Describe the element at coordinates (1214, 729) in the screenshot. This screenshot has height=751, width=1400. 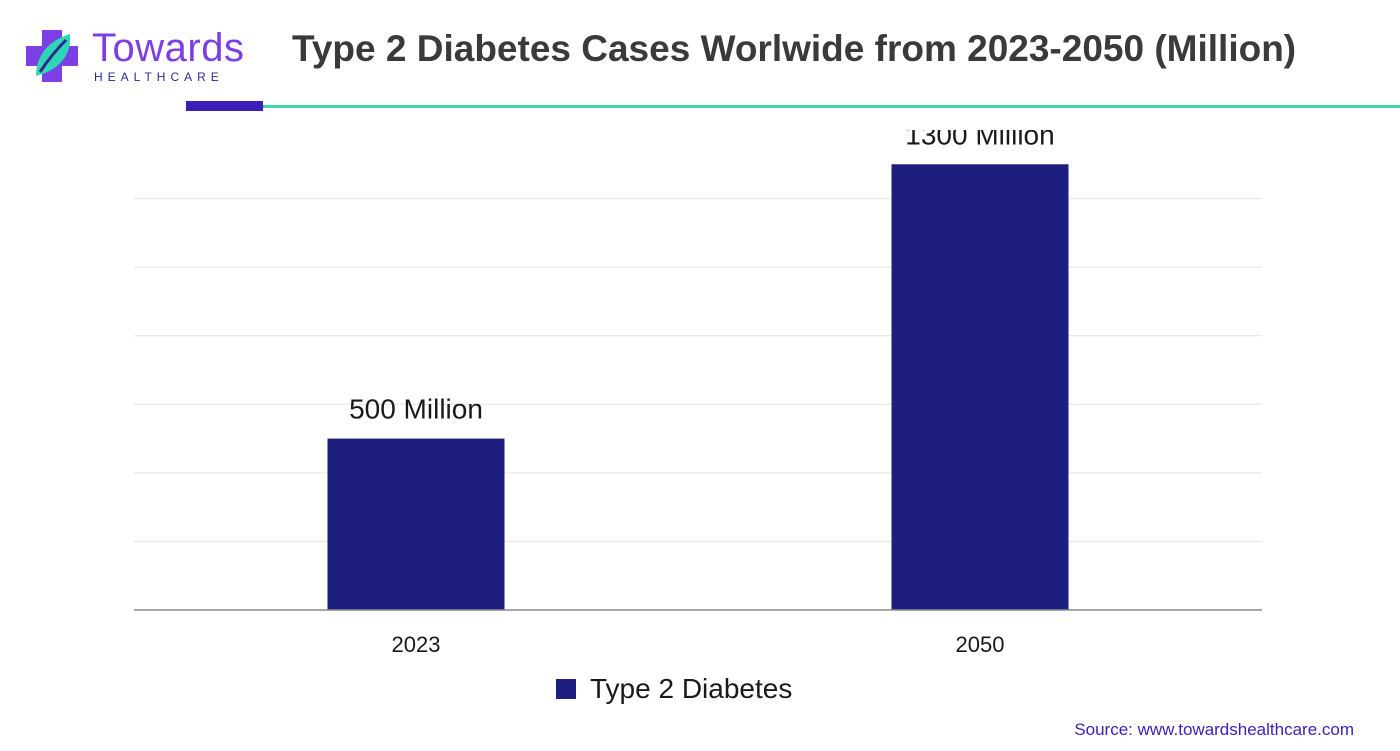
I see `source-note: Source: www.towardshealthcare.com` at that location.